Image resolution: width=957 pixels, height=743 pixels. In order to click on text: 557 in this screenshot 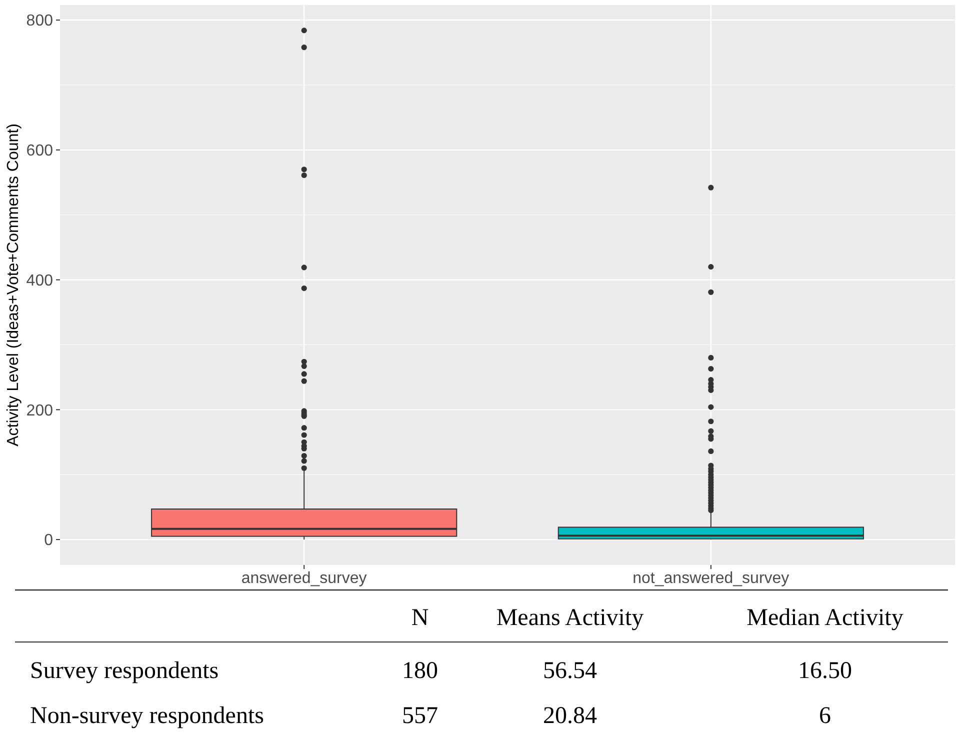, I will do `click(420, 716)`.